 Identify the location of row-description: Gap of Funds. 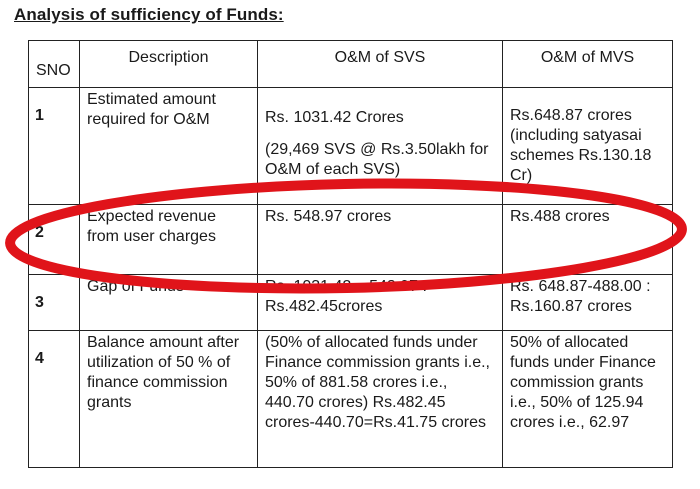
(168, 302).